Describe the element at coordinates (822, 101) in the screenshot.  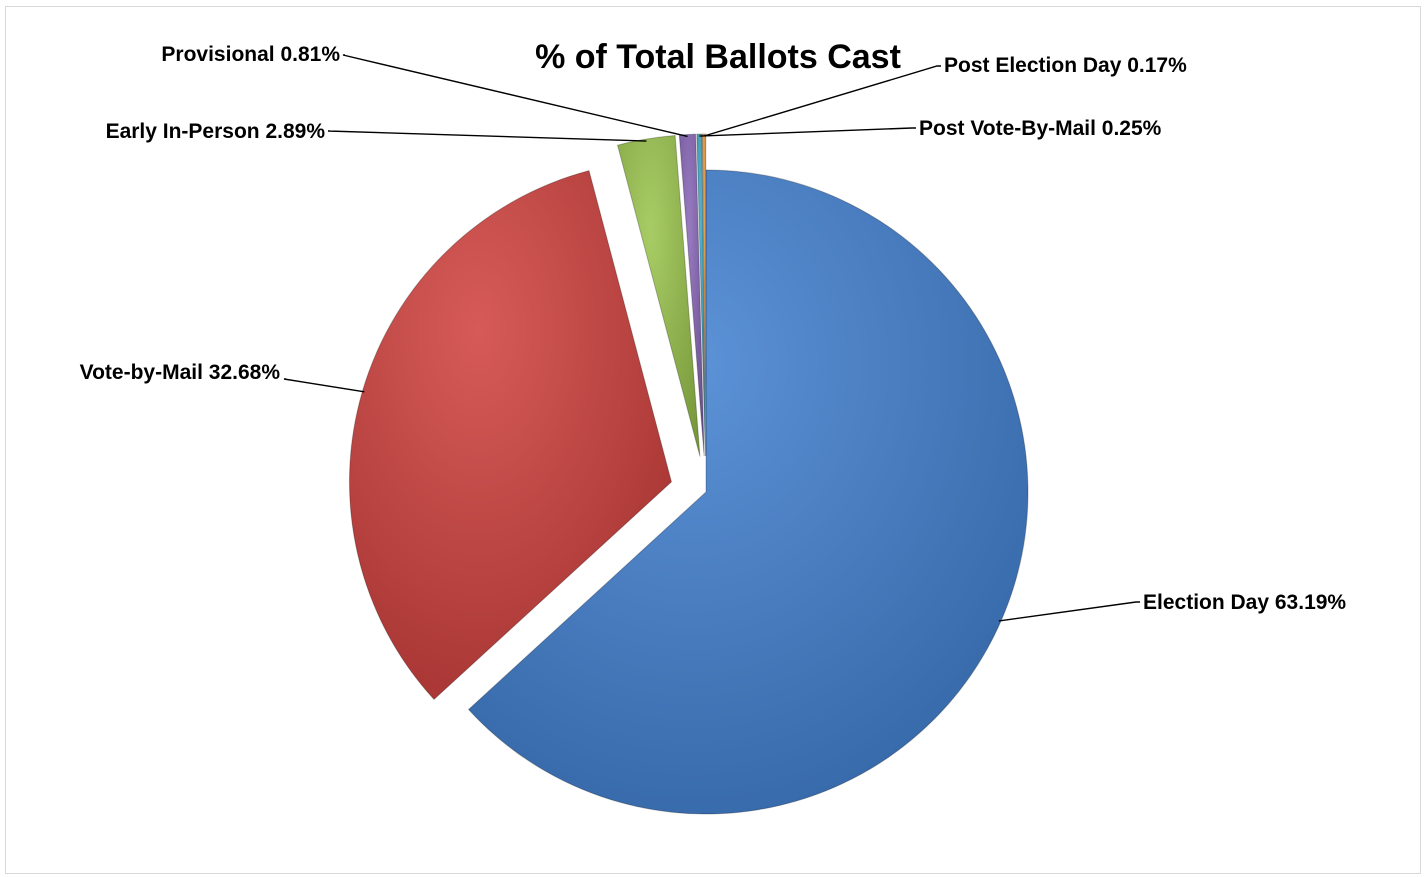
I see `leader-line-post-election-day` at that location.